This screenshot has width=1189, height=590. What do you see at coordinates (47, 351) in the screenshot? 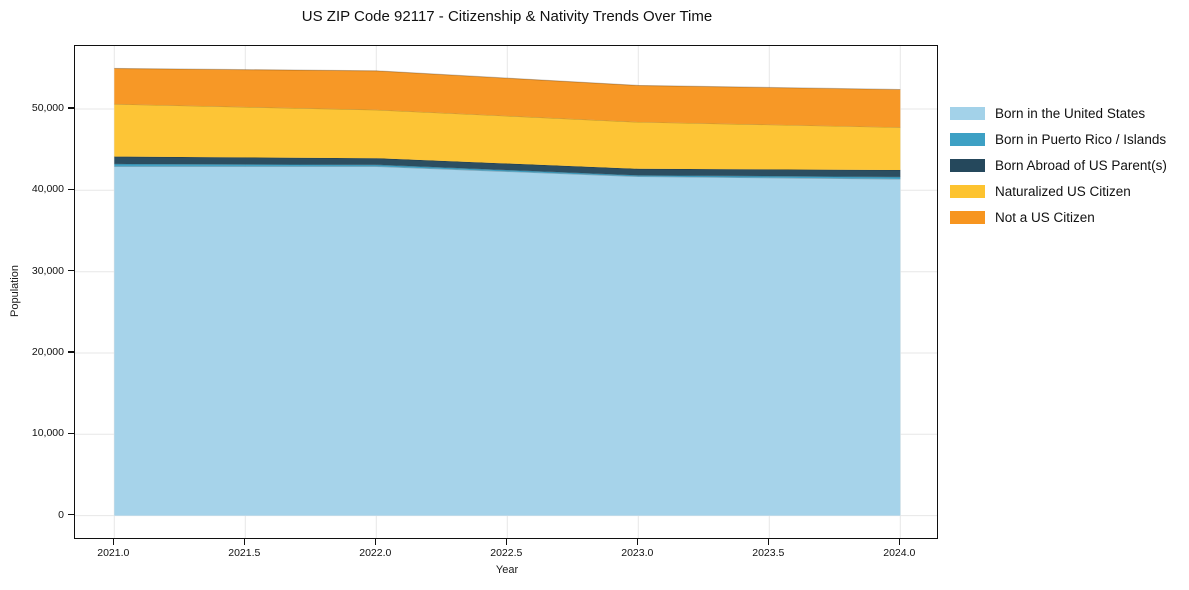
I see `y-tick-label: 20,000` at bounding box center [47, 351].